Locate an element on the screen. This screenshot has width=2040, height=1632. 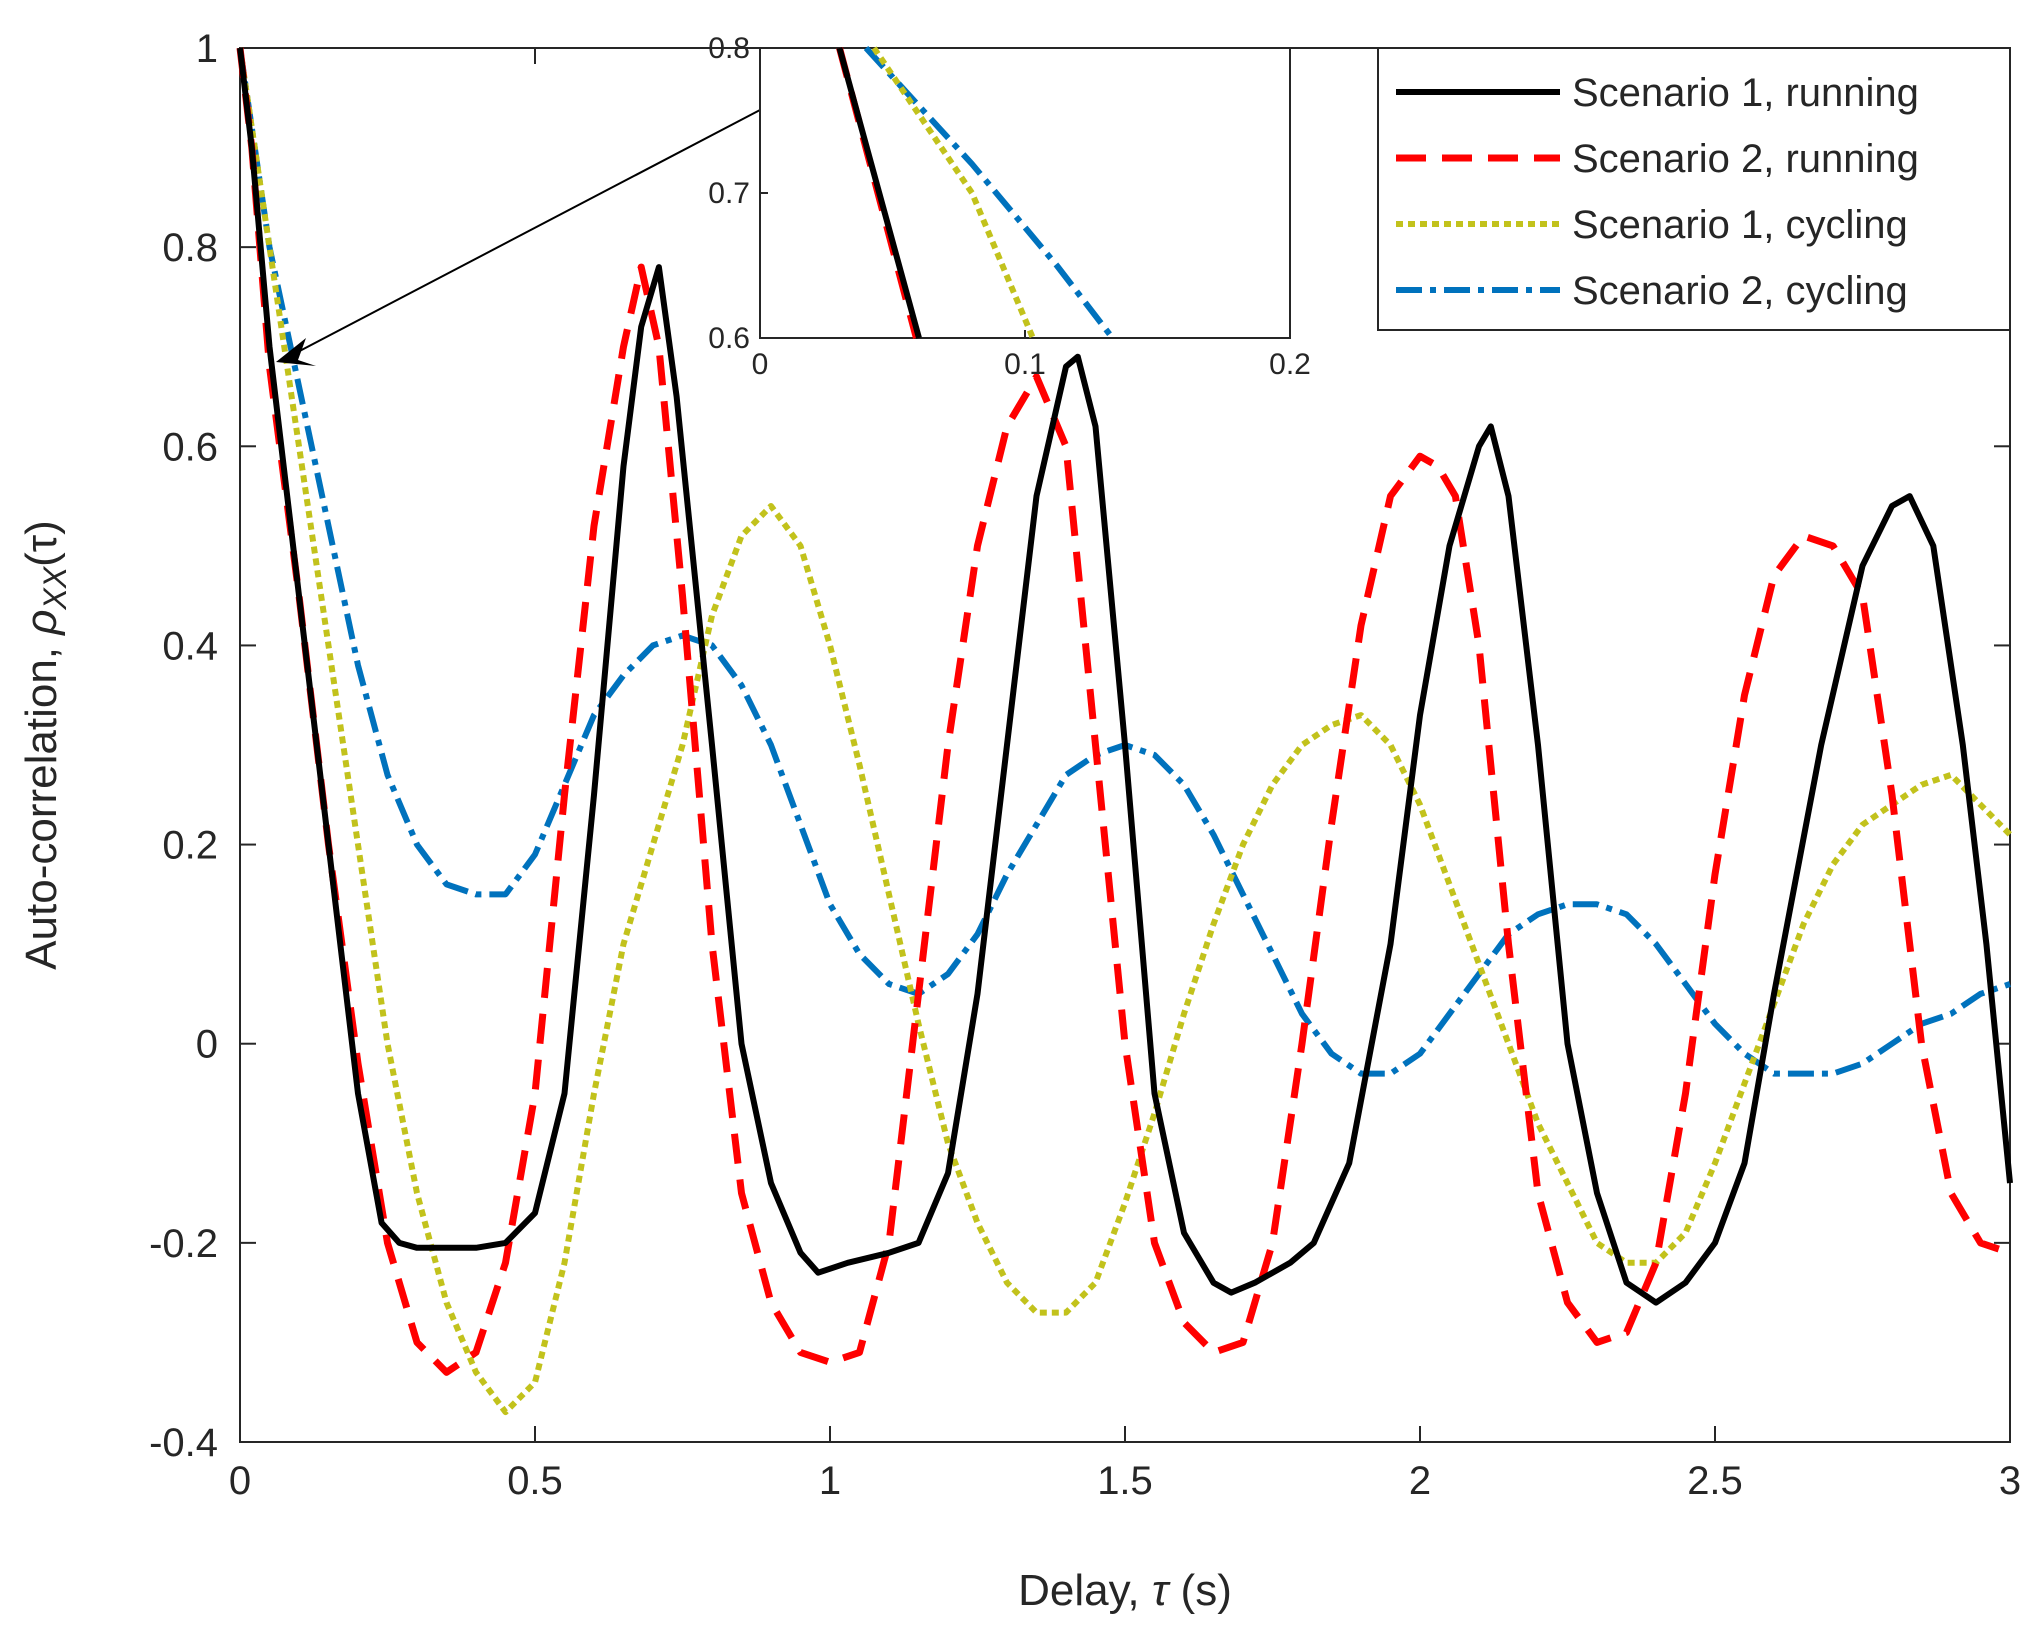
x-axis-title-suffix: (s) is located at coordinates (1200, 1590).